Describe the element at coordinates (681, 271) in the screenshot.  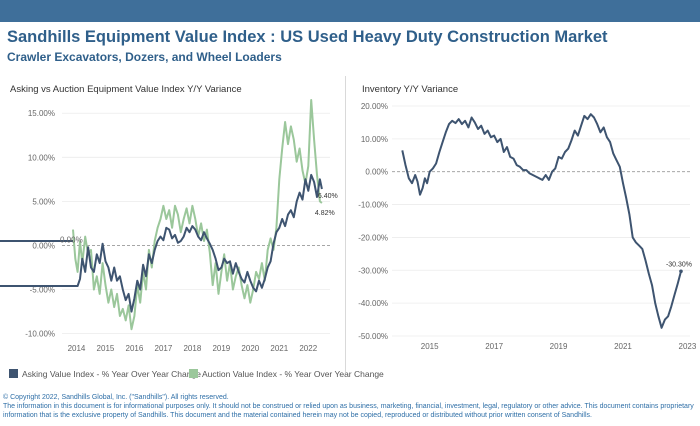
I see `end-point-inventory` at that location.